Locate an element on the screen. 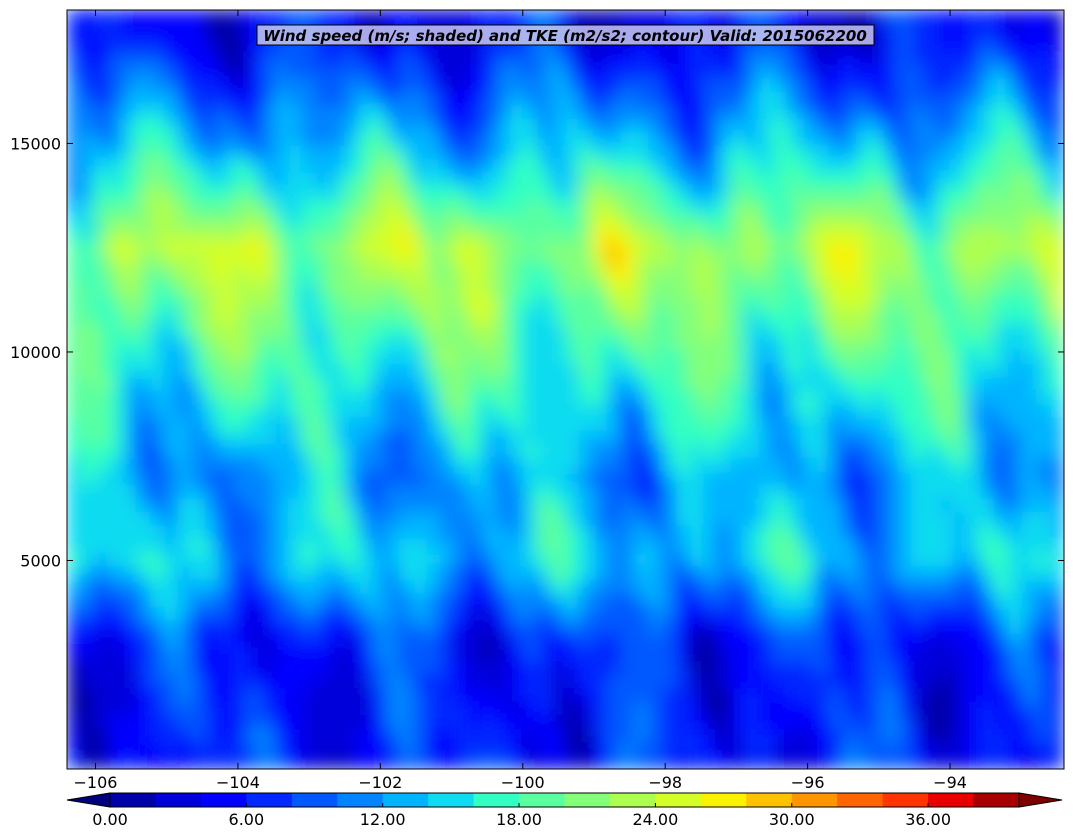 The width and height of the screenshot is (1073, 838). colorbar-swatch is located at coordinates (723, 800).